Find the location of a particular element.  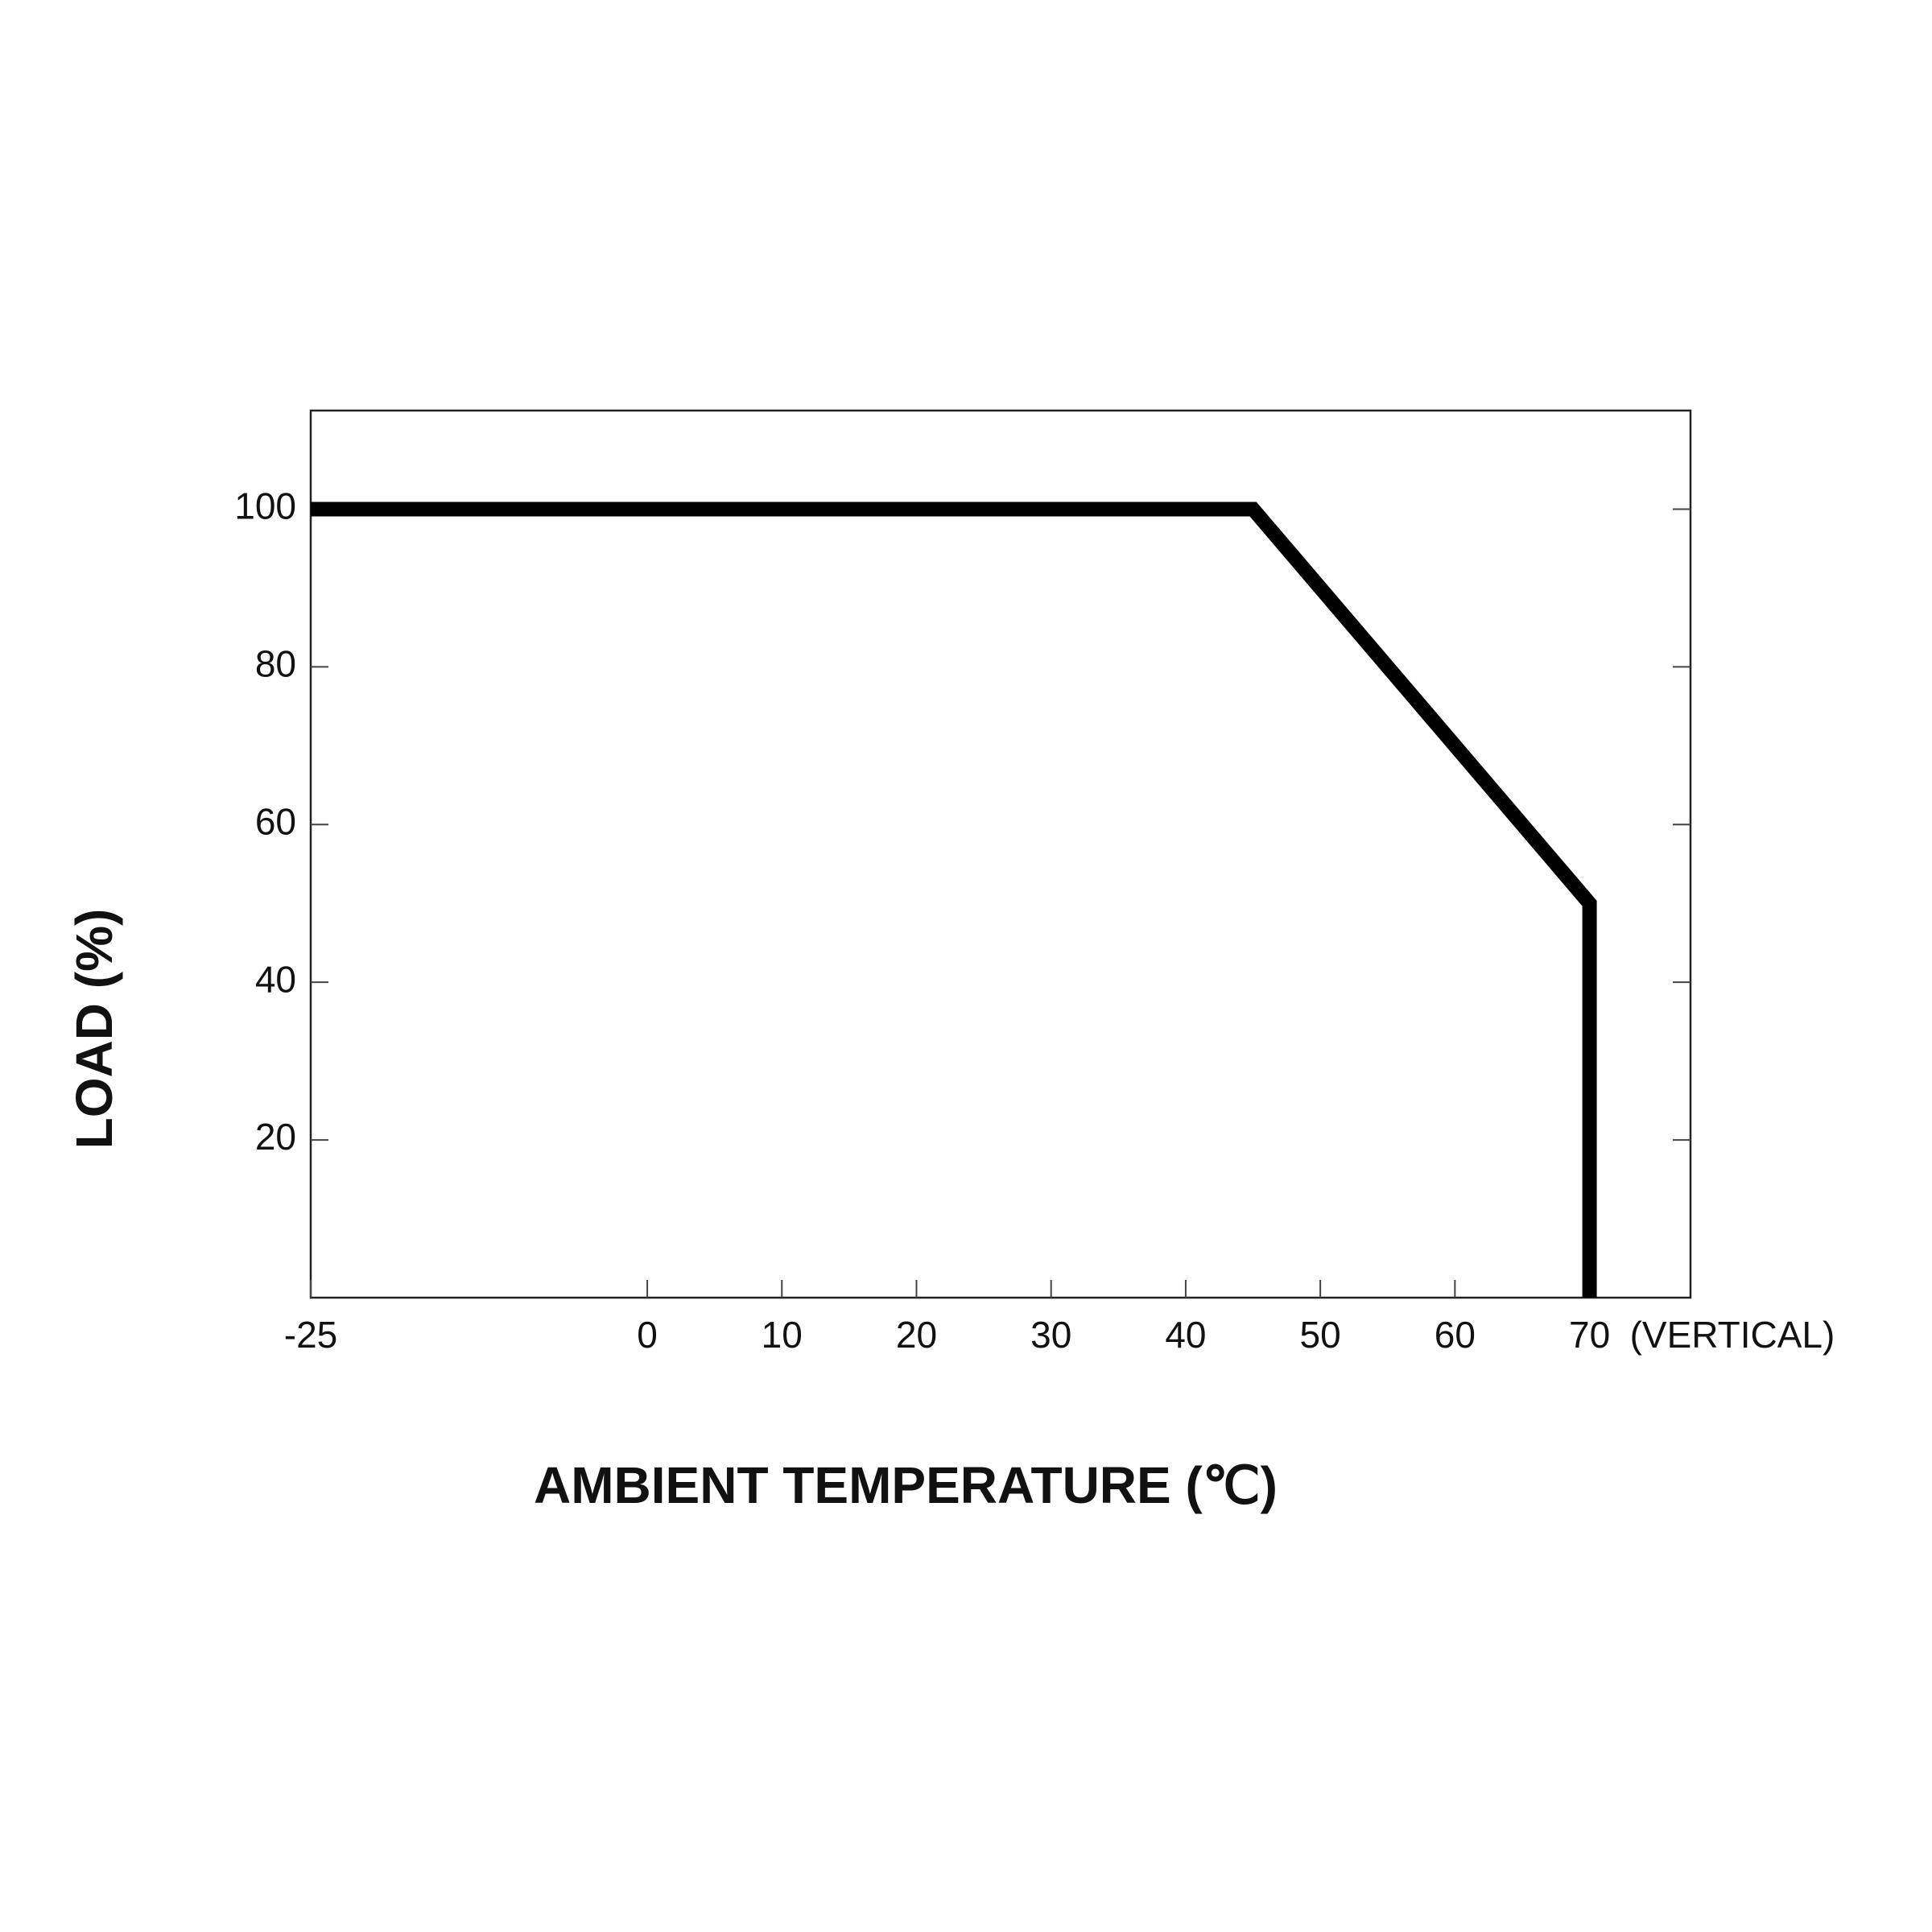

x-tick-label: 40 is located at coordinates (1185, 1335).